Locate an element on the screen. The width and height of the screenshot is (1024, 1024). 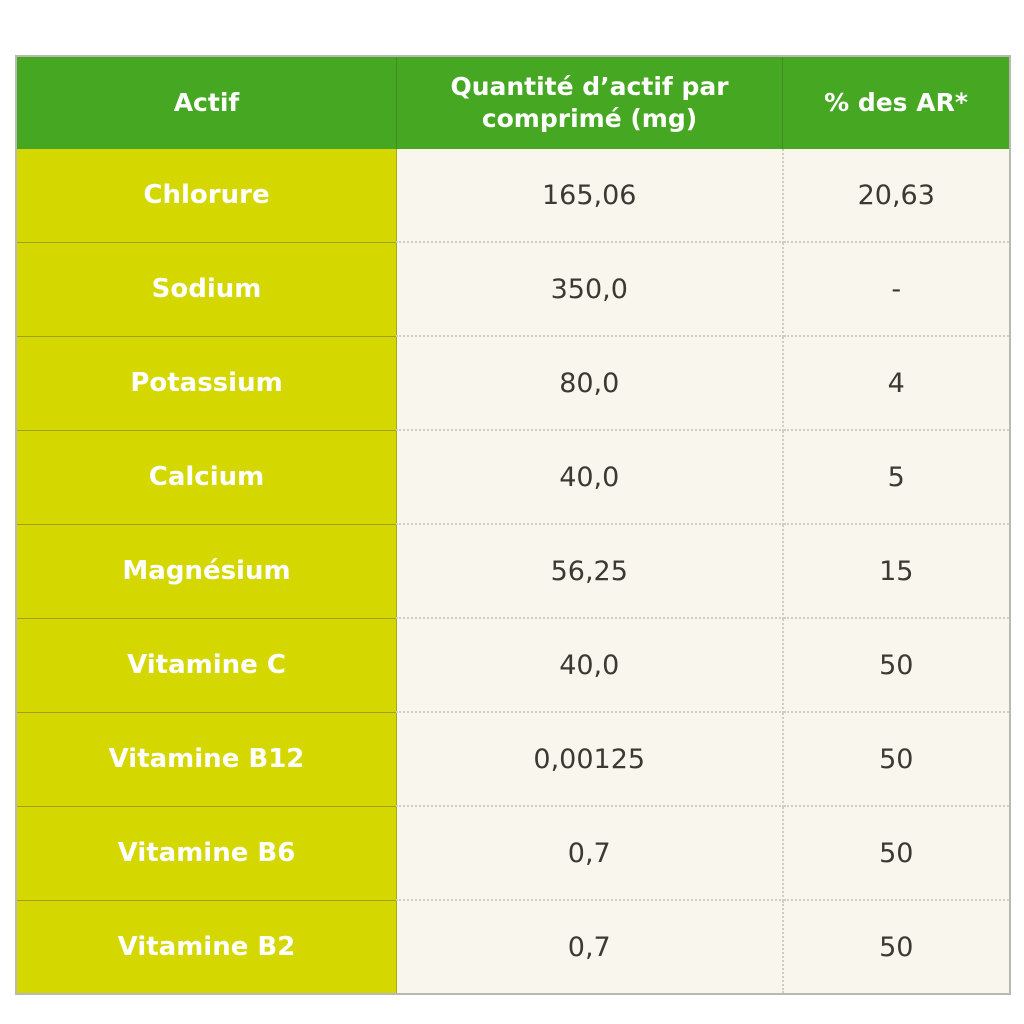
cell-actif: Potassium is located at coordinates (206, 383).